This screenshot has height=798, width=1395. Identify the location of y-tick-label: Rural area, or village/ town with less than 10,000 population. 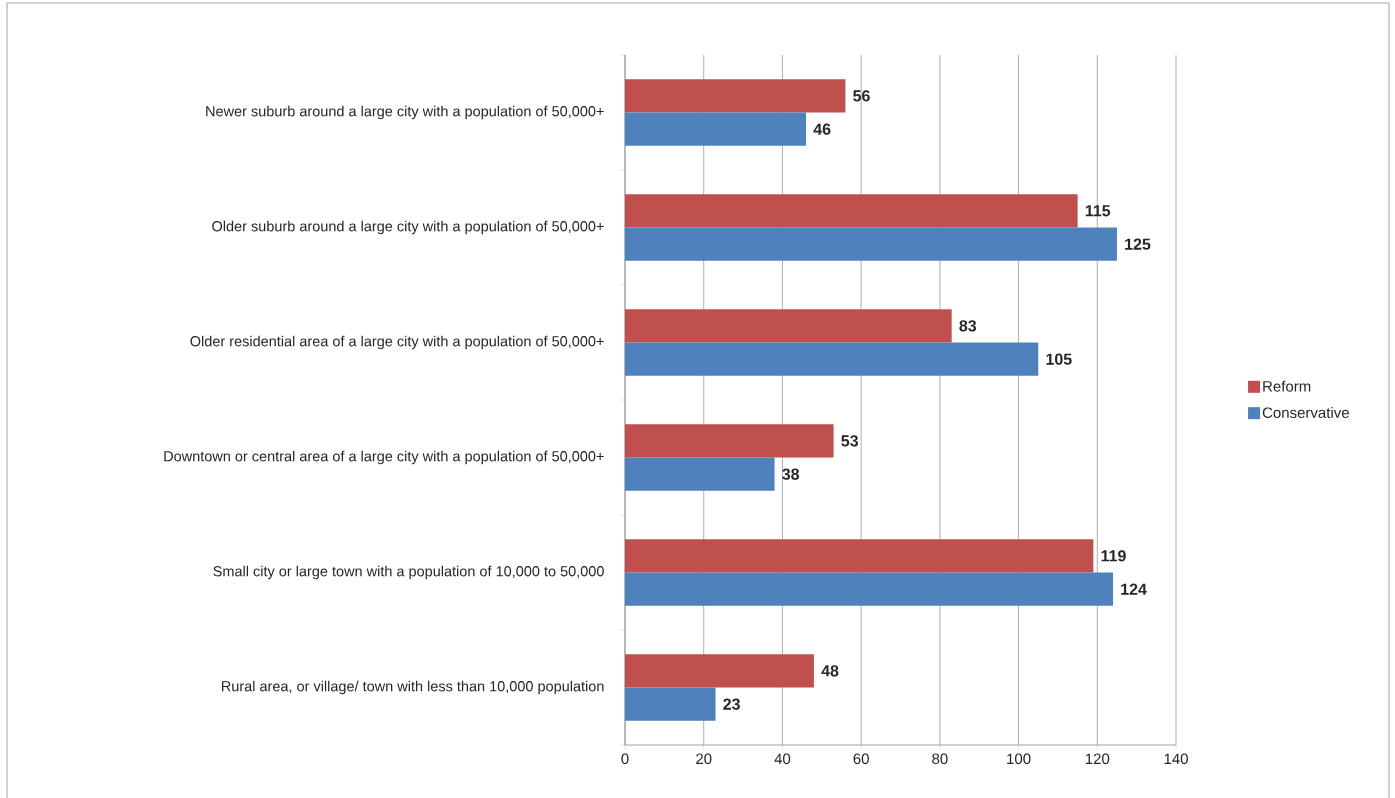
(412, 687).